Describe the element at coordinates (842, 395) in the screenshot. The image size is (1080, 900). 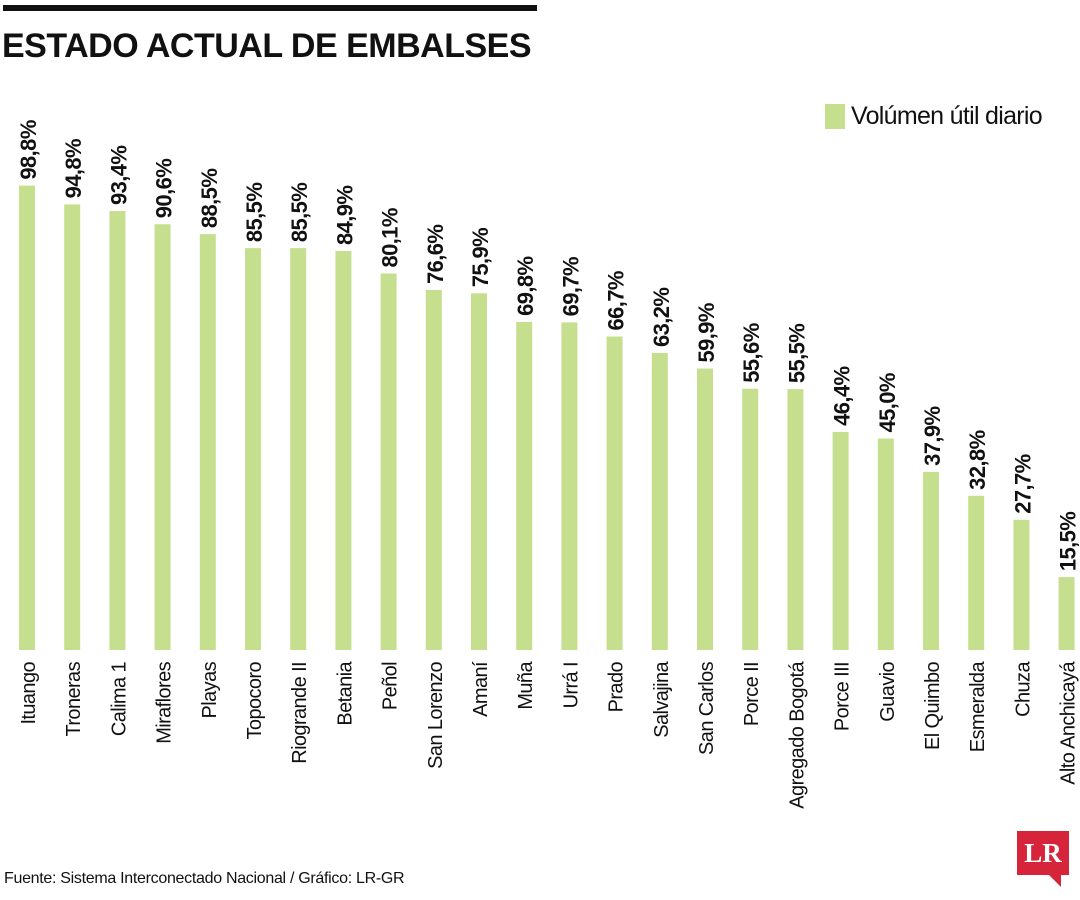
I see `data-label-19: 46,4%` at that location.